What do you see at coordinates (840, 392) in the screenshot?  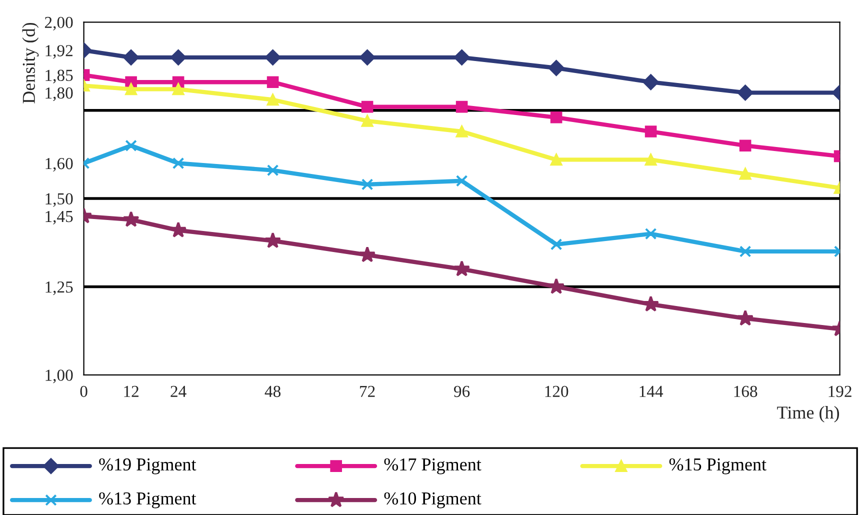 I see `x-tick-label: 192` at bounding box center [840, 392].